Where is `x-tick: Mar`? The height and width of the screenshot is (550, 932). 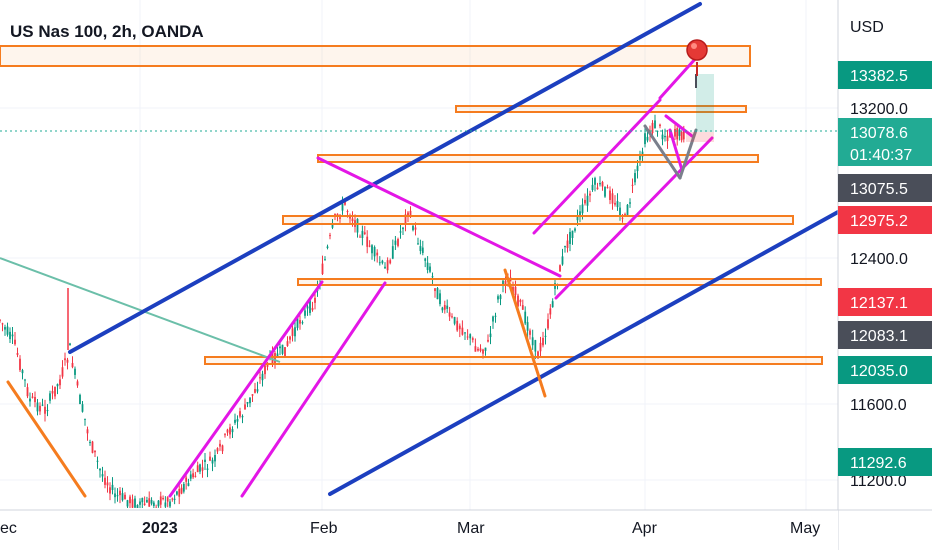 x-tick: Mar is located at coordinates (471, 528).